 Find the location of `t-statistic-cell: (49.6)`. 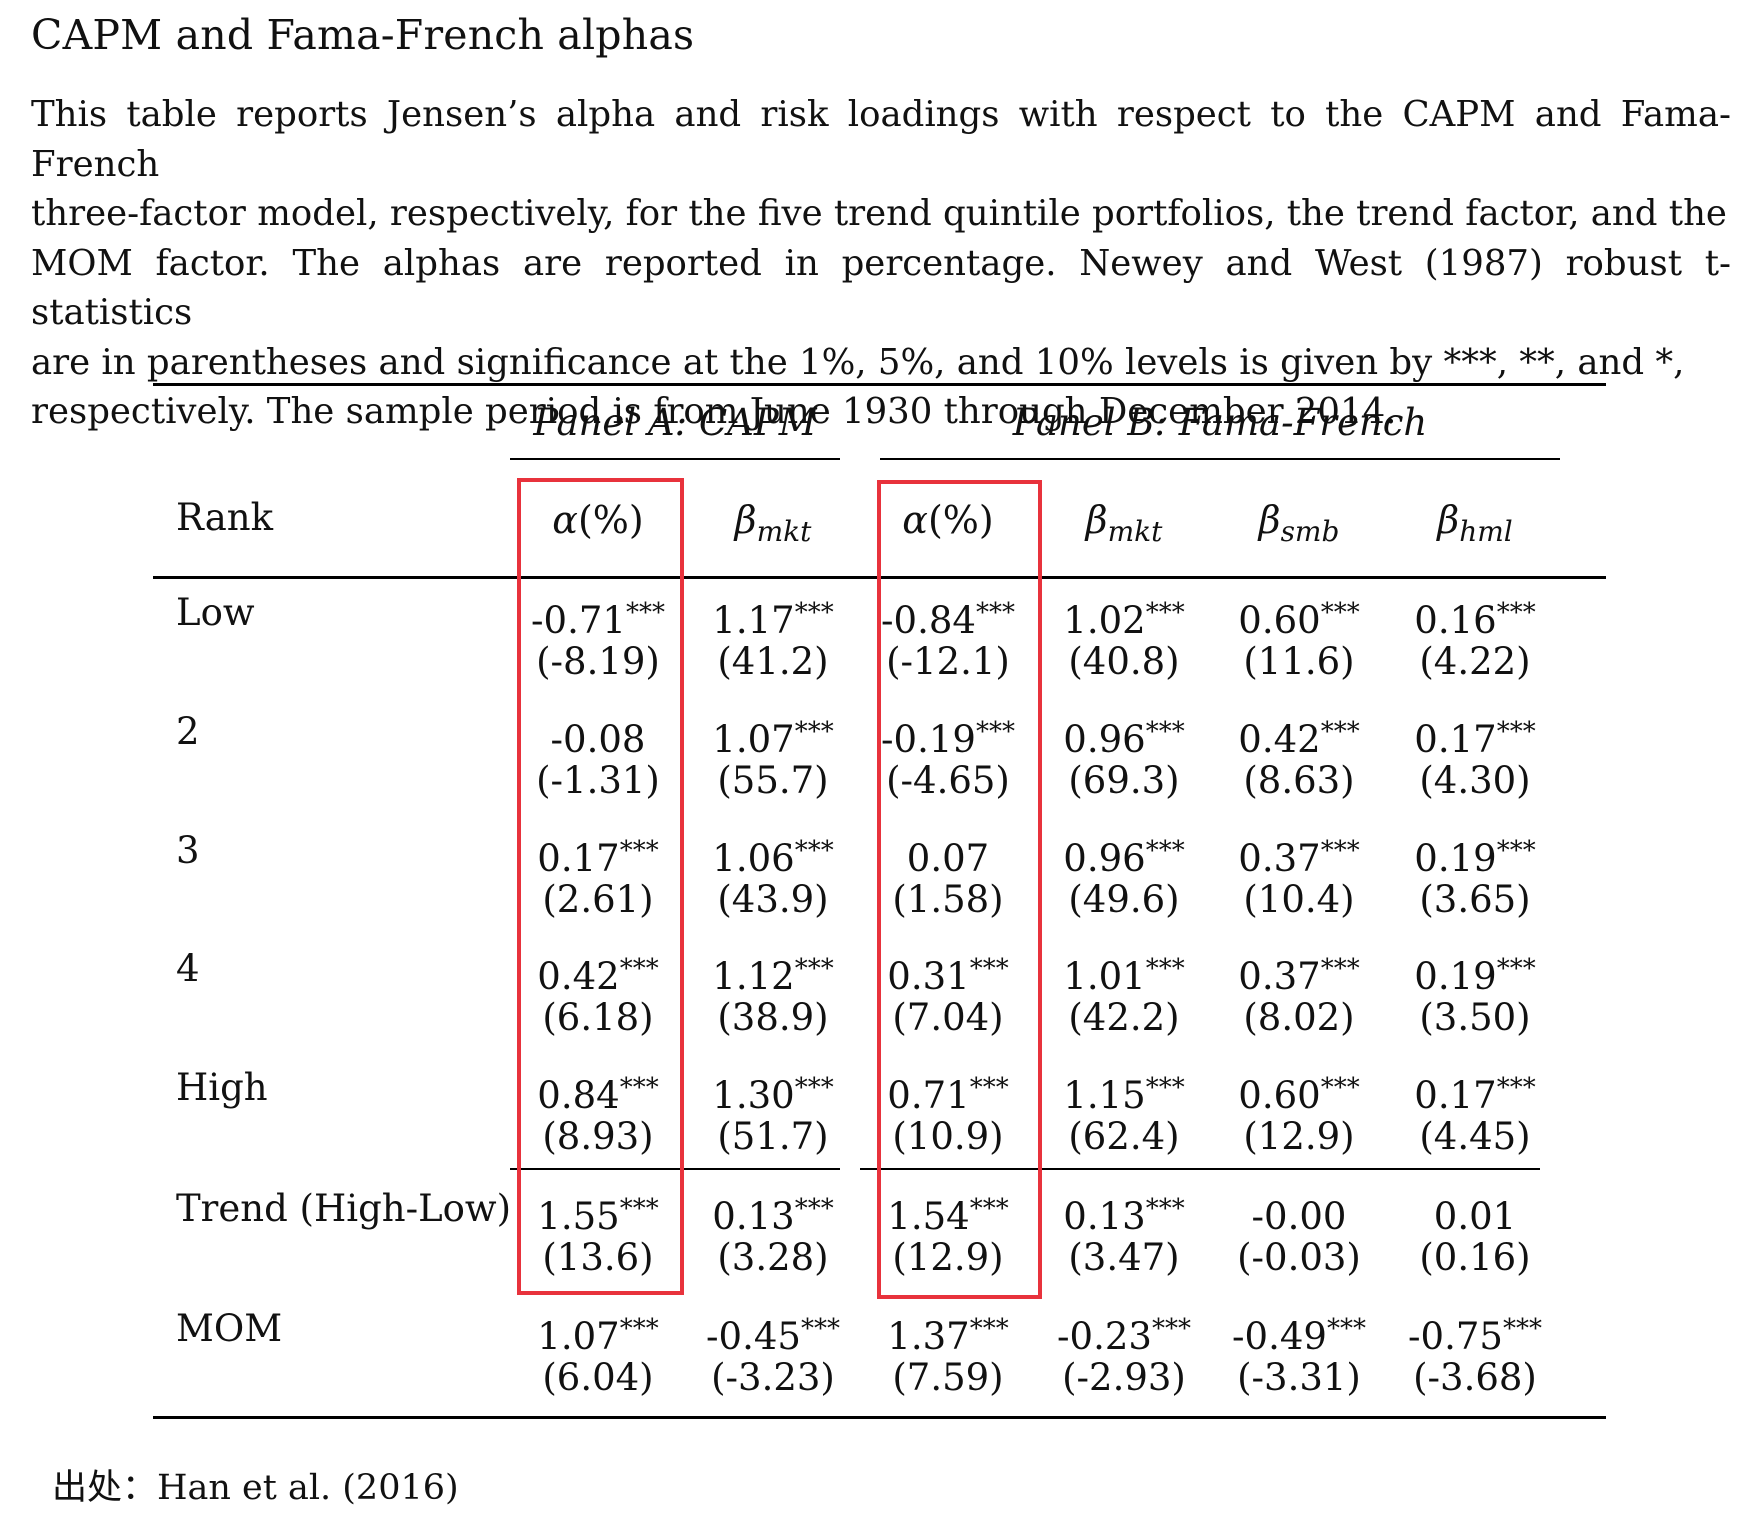

t-statistic-cell: (49.6) is located at coordinates (1124, 899).